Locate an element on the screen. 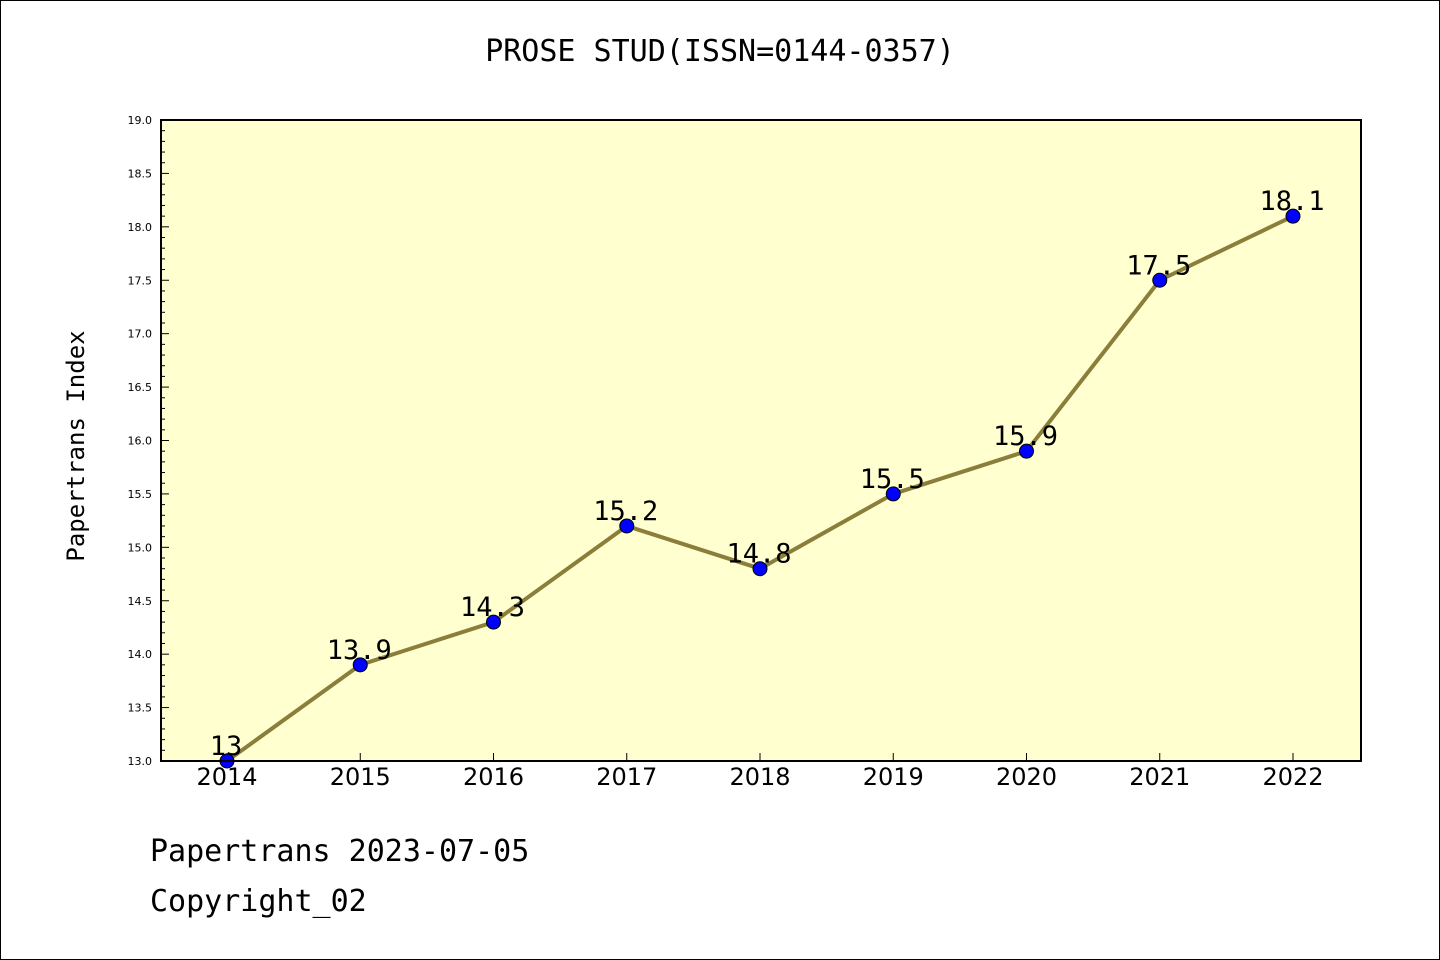  data-label: 15.2 is located at coordinates (625, 511).